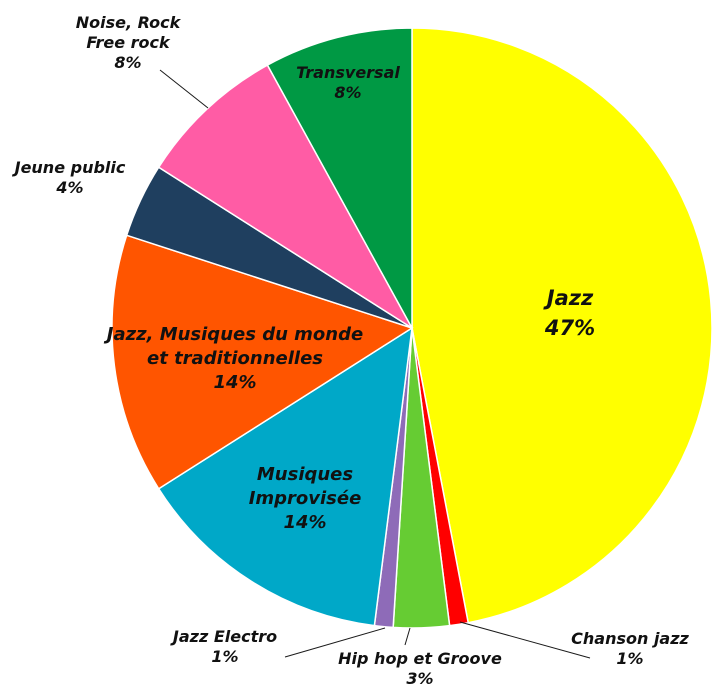  Describe the element at coordinates (69, 167) in the screenshot. I see `label-line: Jeune public` at that location.